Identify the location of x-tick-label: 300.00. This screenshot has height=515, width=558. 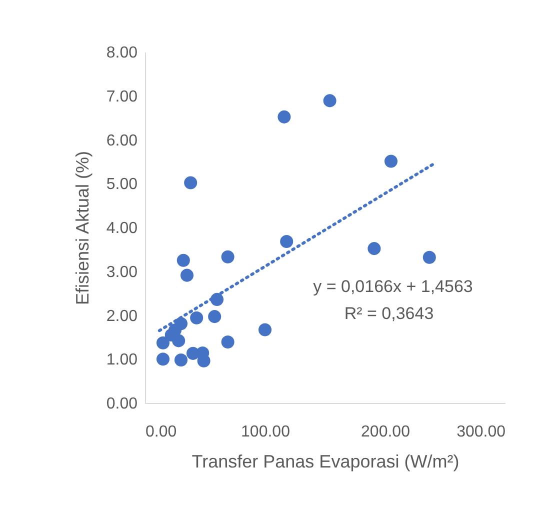
(481, 432).